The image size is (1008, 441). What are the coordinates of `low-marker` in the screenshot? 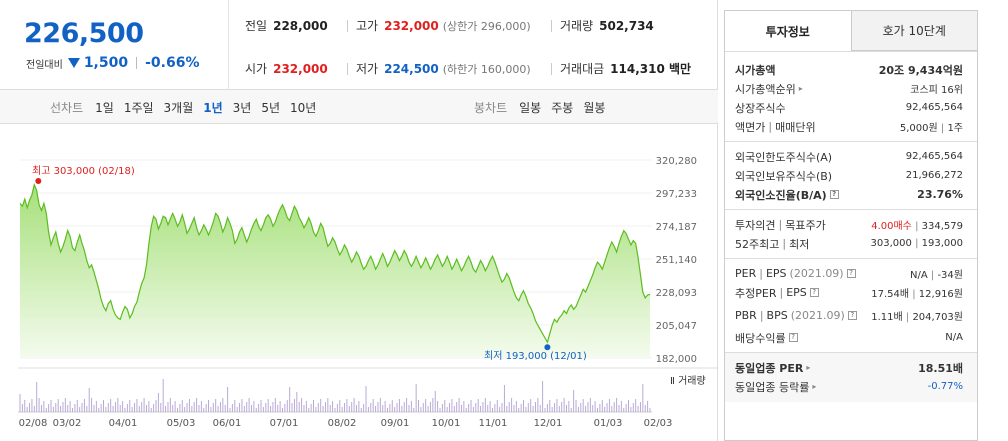 It's located at (547, 347).